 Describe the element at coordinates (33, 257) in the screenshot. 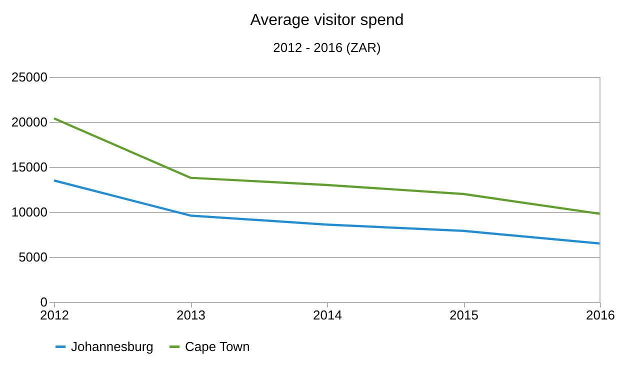

I see `y-tick-label: 5000` at that location.